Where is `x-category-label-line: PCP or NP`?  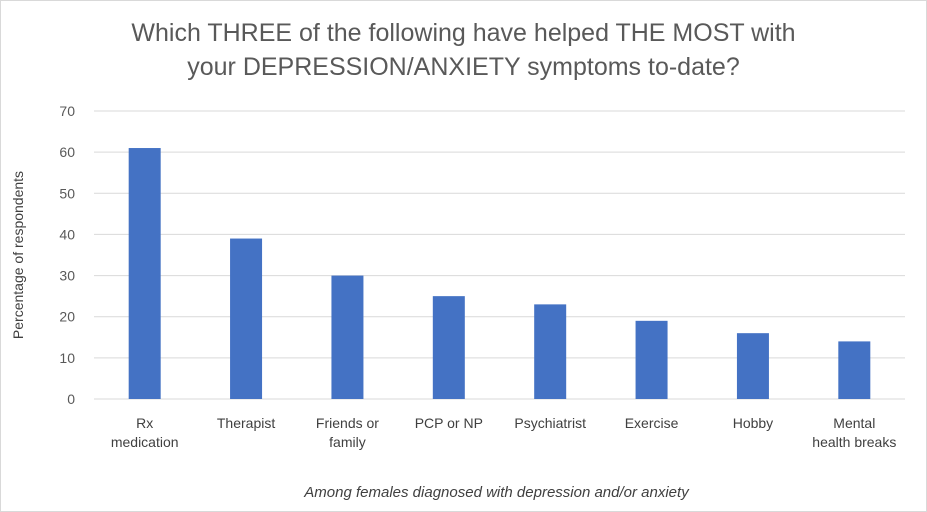 x-category-label-line: PCP or NP is located at coordinates (449, 423).